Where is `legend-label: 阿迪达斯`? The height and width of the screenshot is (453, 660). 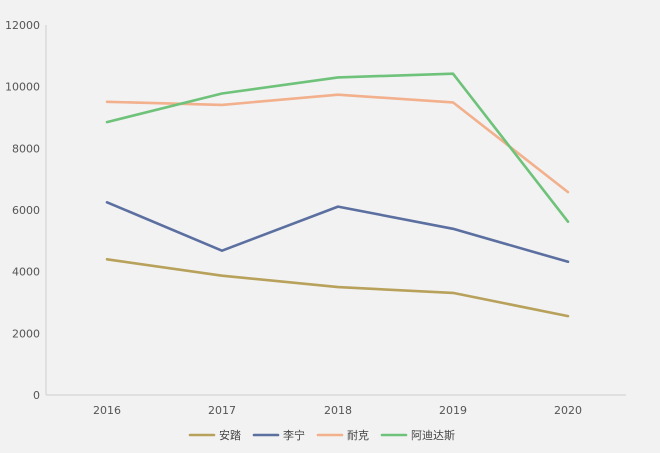
legend-label: 阿迪达斯 is located at coordinates (433, 435).